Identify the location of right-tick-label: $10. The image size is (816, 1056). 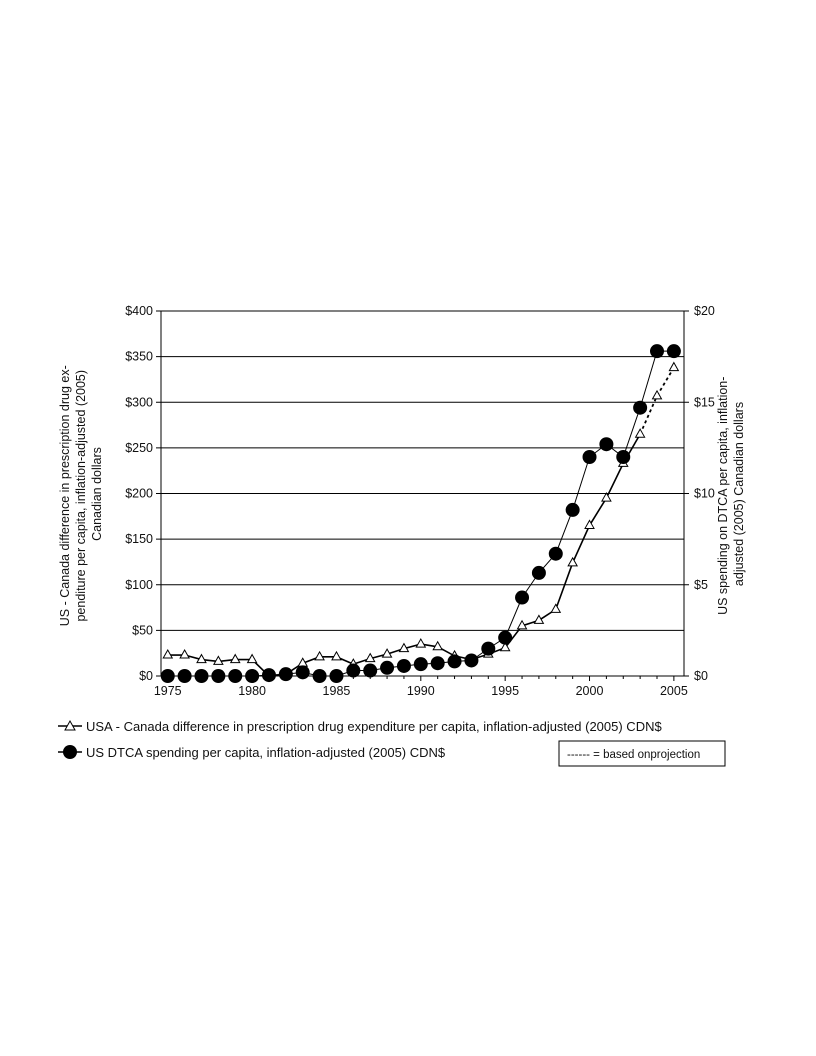
(704, 494).